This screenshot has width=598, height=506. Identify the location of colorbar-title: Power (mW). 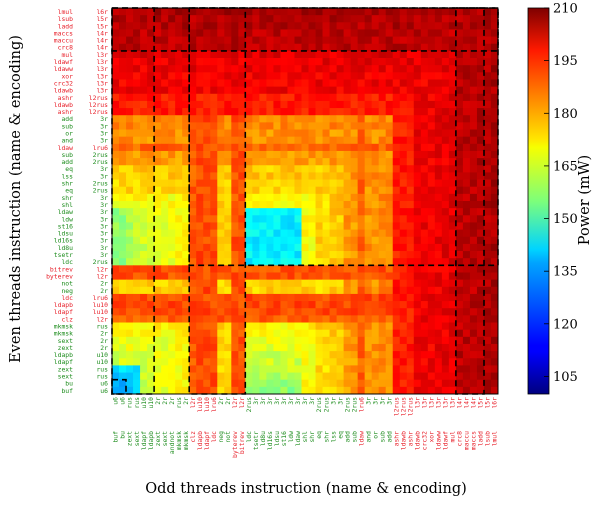
(585, 200).